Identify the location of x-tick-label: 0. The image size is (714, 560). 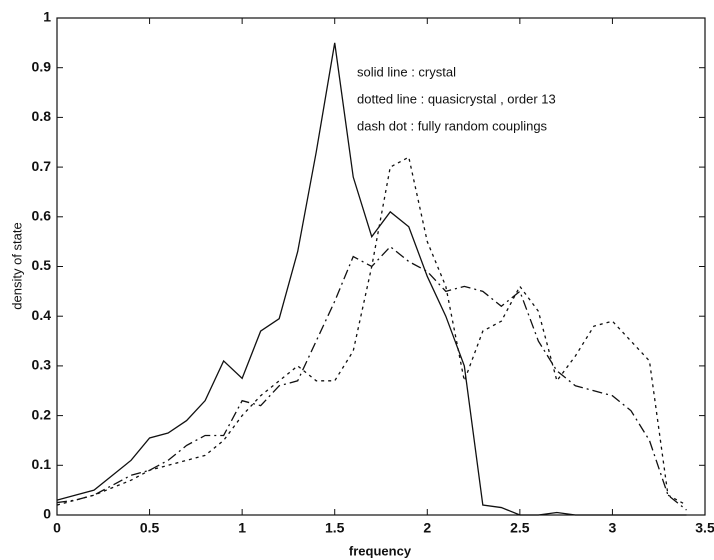
(57, 528).